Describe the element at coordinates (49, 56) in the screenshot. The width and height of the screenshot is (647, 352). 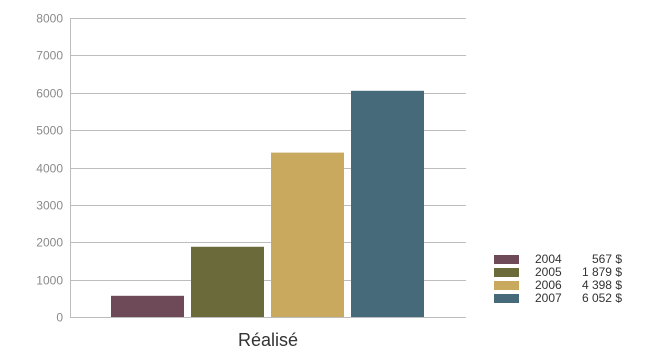
I see `y-tick-label: 7000` at that location.